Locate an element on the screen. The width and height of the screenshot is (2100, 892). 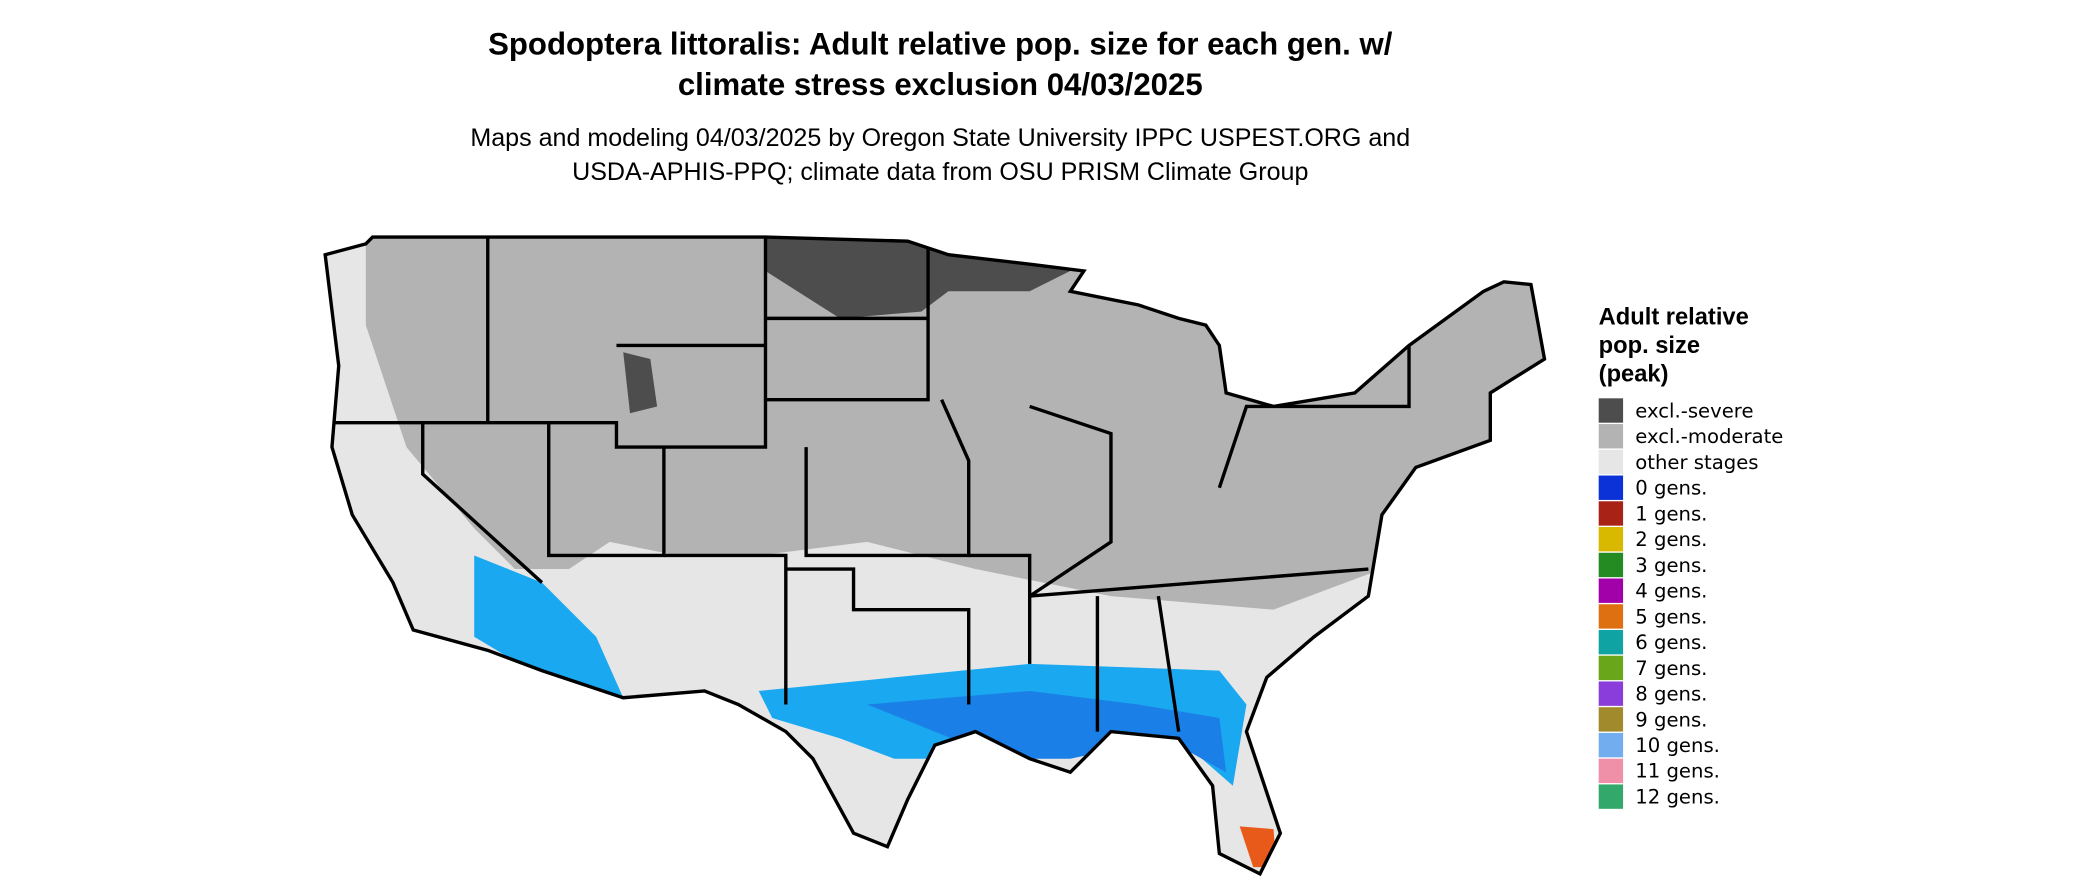
legend-label: 8 gens. is located at coordinates (1671, 694).